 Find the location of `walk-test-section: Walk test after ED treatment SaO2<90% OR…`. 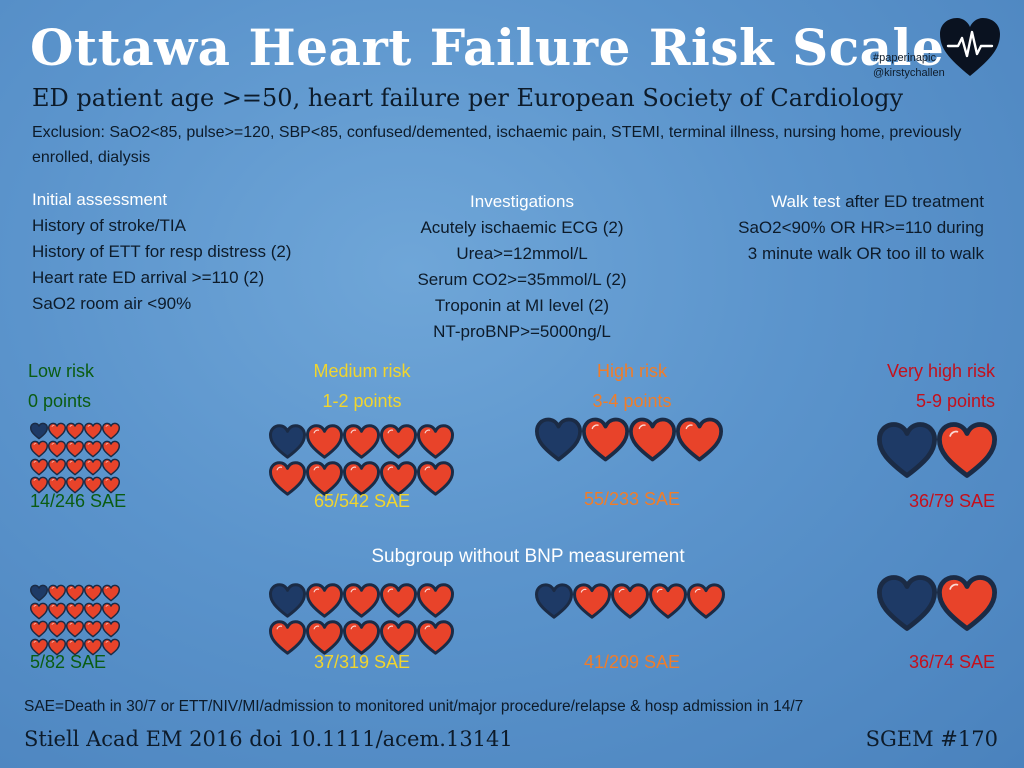

walk-test-section: Walk test after ED treatment SaO2<90% OR… is located at coordinates (824, 228).